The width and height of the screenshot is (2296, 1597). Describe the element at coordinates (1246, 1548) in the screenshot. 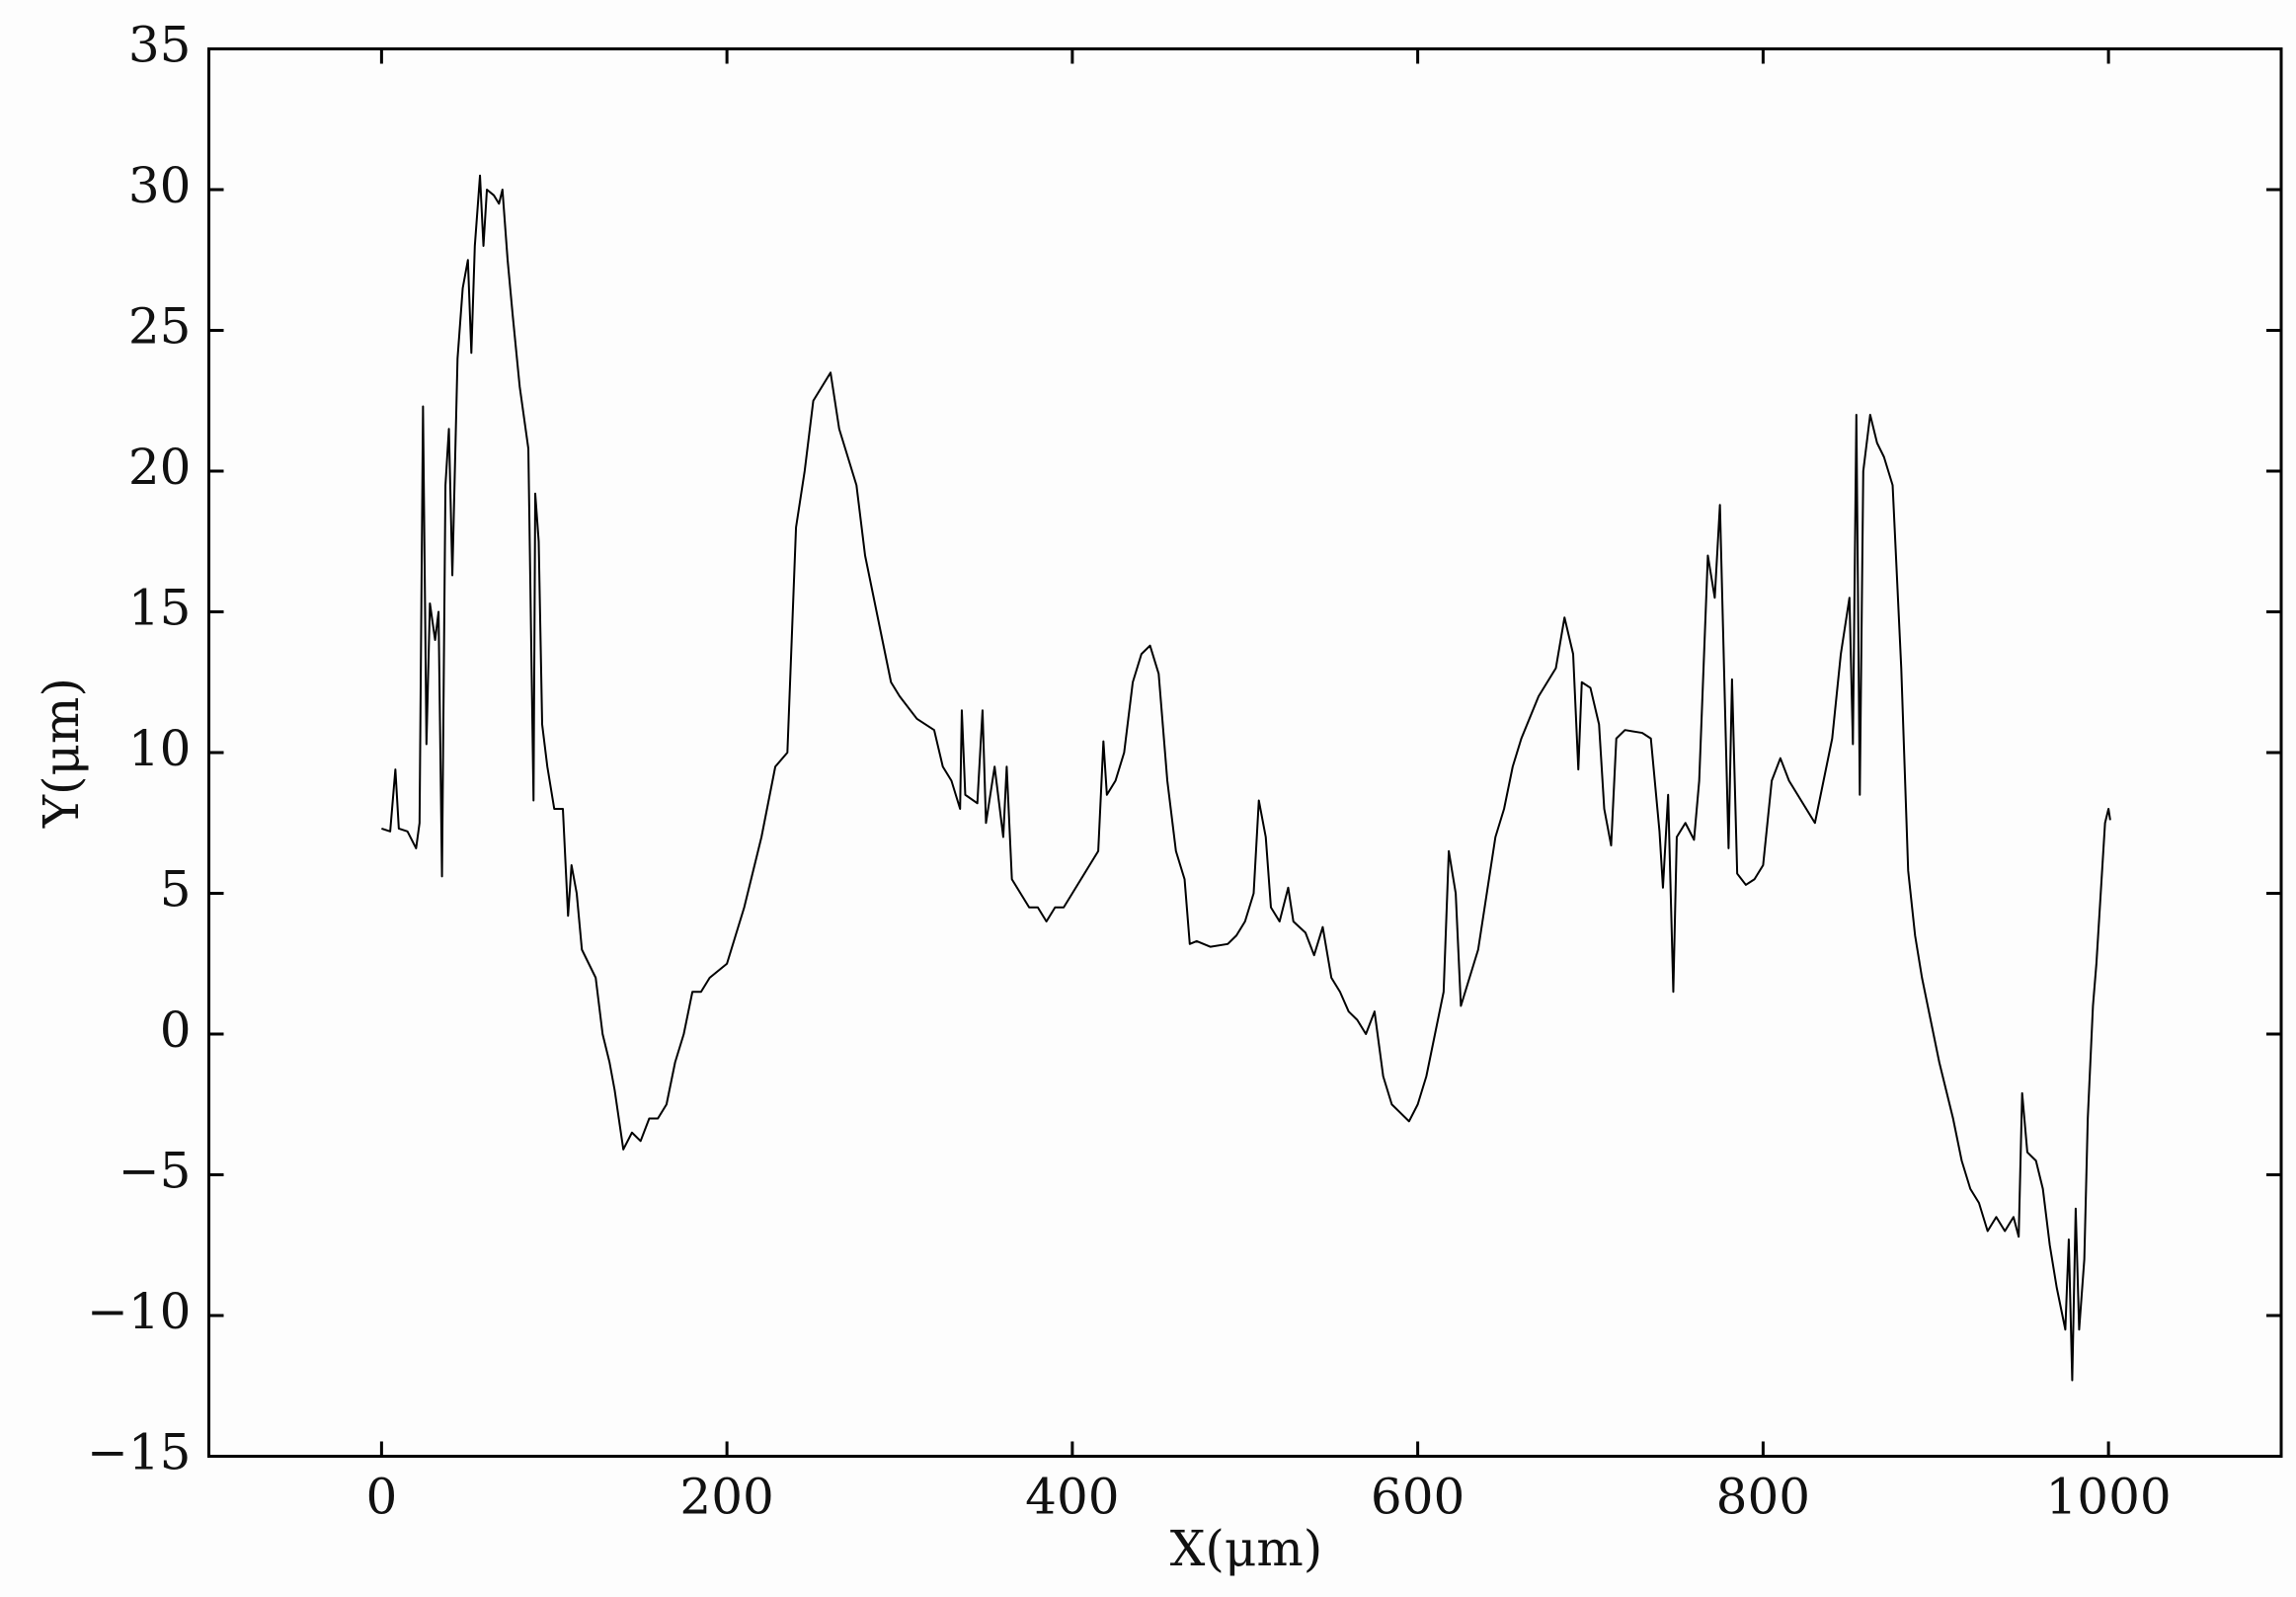

I see `x-axis-label: X(μm)` at that location.